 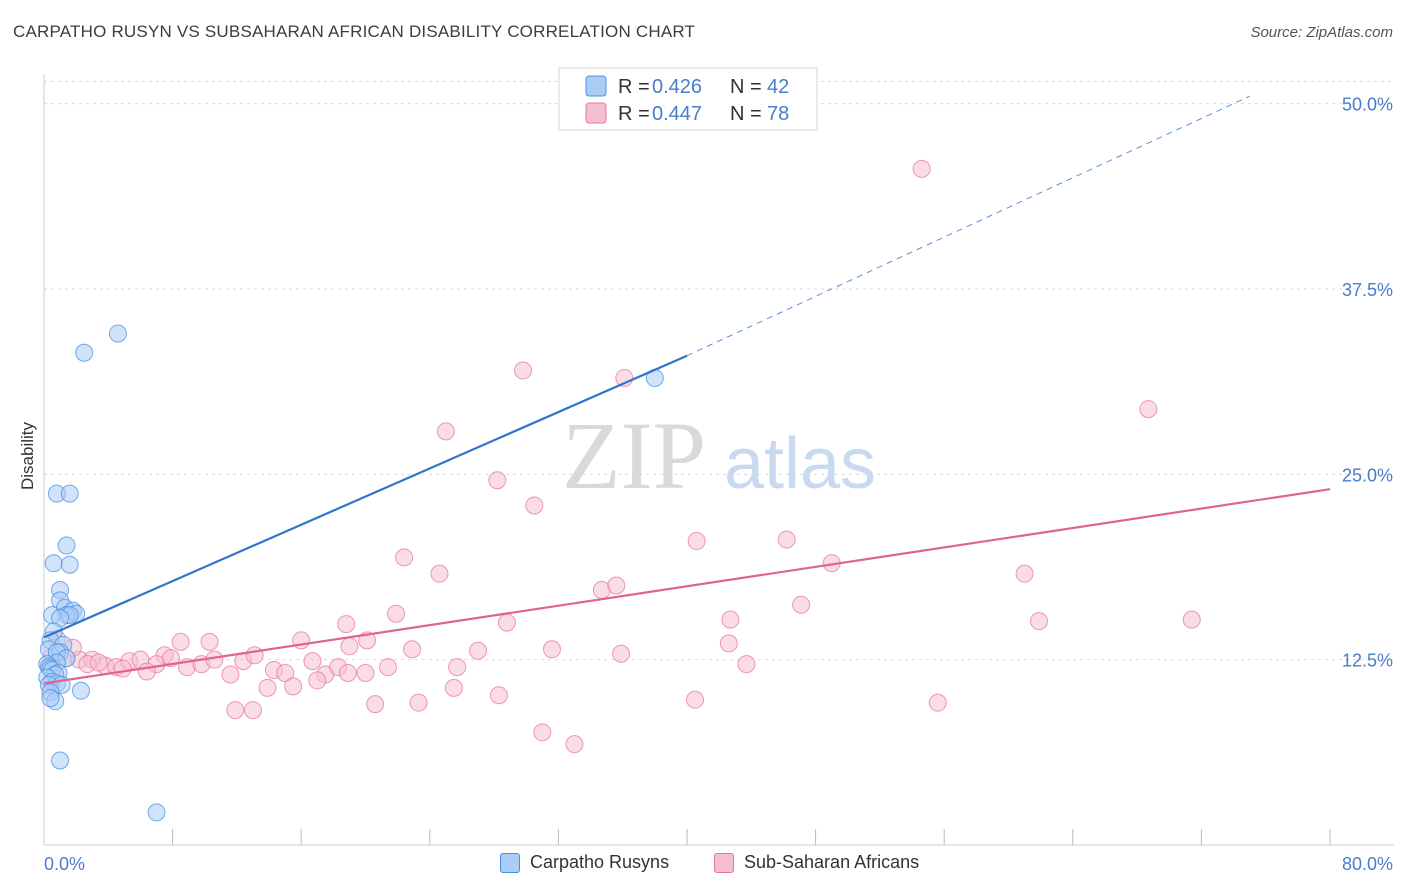 What do you see at coordinates (64, 864) in the screenshot?
I see `x-tick-label: 0.0%` at bounding box center [64, 864].